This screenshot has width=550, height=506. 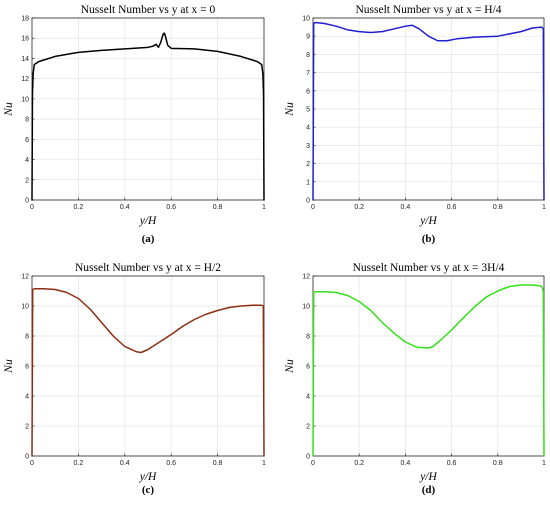 What do you see at coordinates (428, 10) in the screenshot?
I see `chart-title: Nusselt Number vs y at x = H/4` at bounding box center [428, 10].